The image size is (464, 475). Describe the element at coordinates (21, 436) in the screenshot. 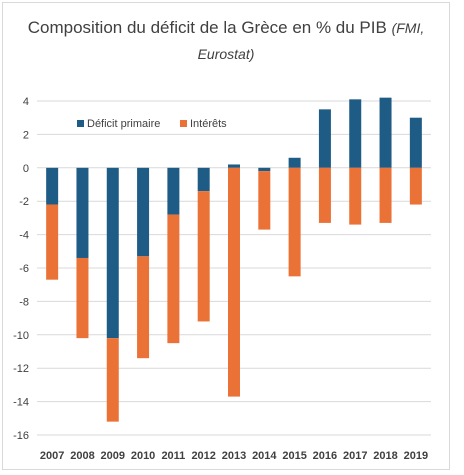

I see `y-tick-label: -16` at that location.